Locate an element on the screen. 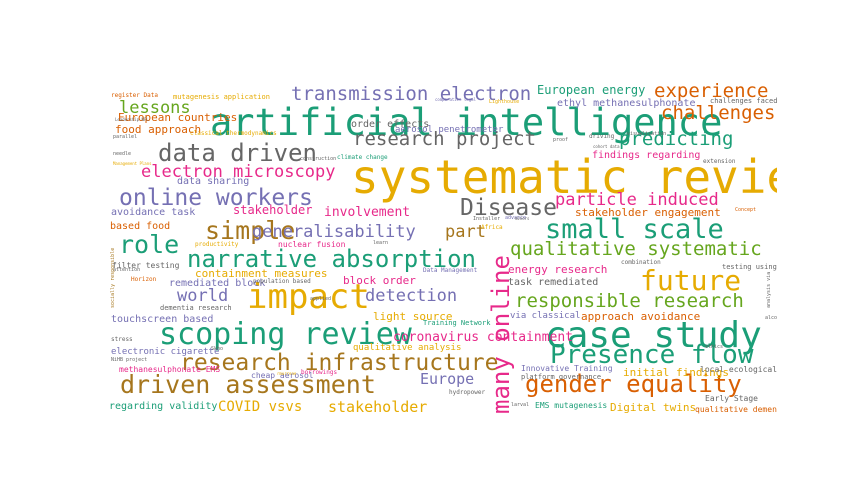 The height and width of the screenshot is (504, 864). word-role: role is located at coordinates (149, 244).